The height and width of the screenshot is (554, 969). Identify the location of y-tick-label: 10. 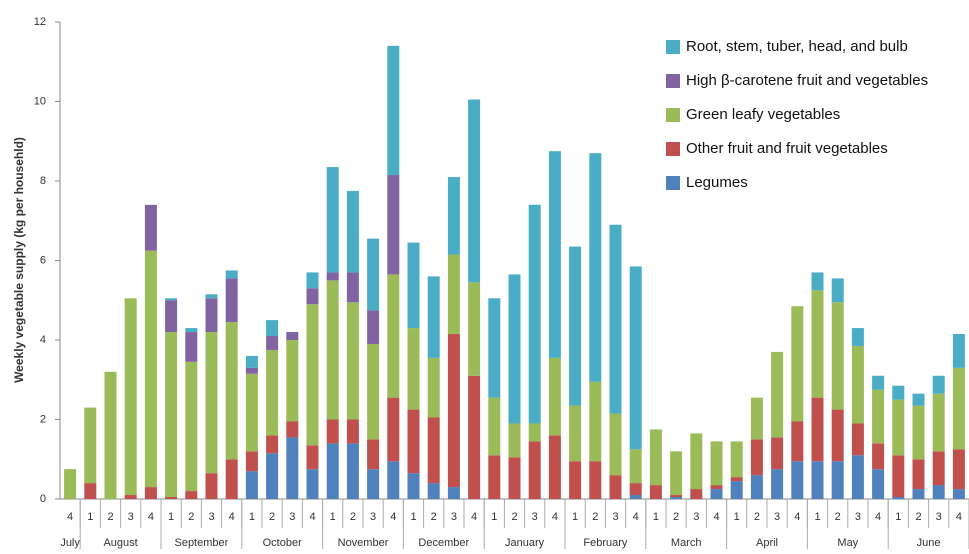
(40, 101).